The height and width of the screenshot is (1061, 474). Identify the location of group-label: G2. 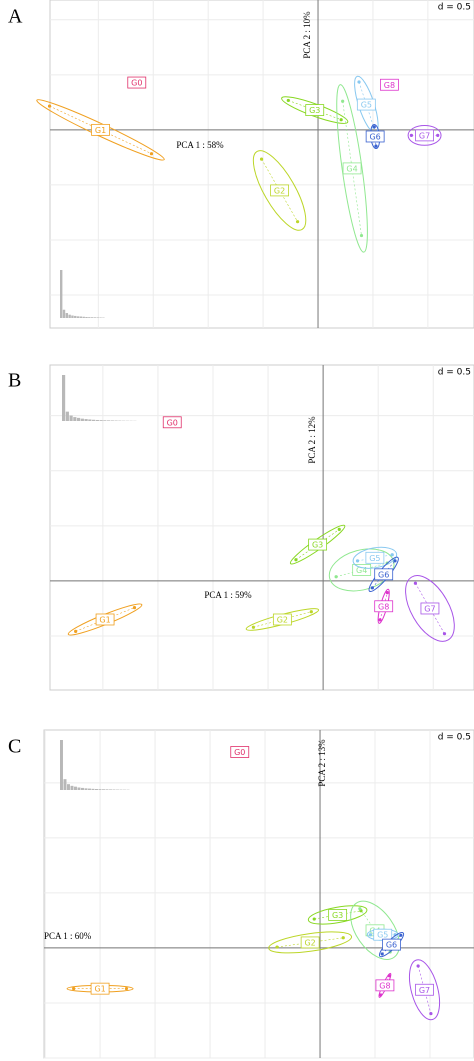
(282, 619).